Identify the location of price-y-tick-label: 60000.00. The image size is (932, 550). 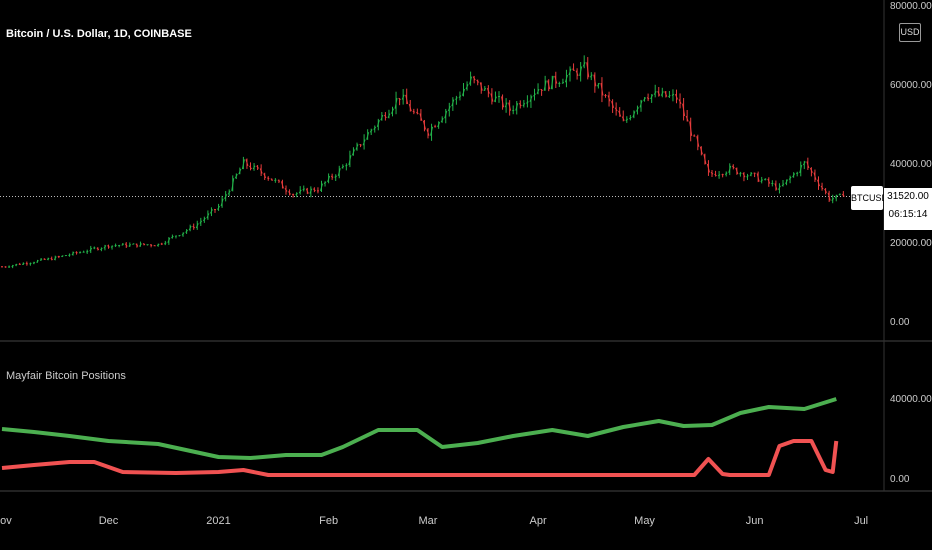
(911, 85).